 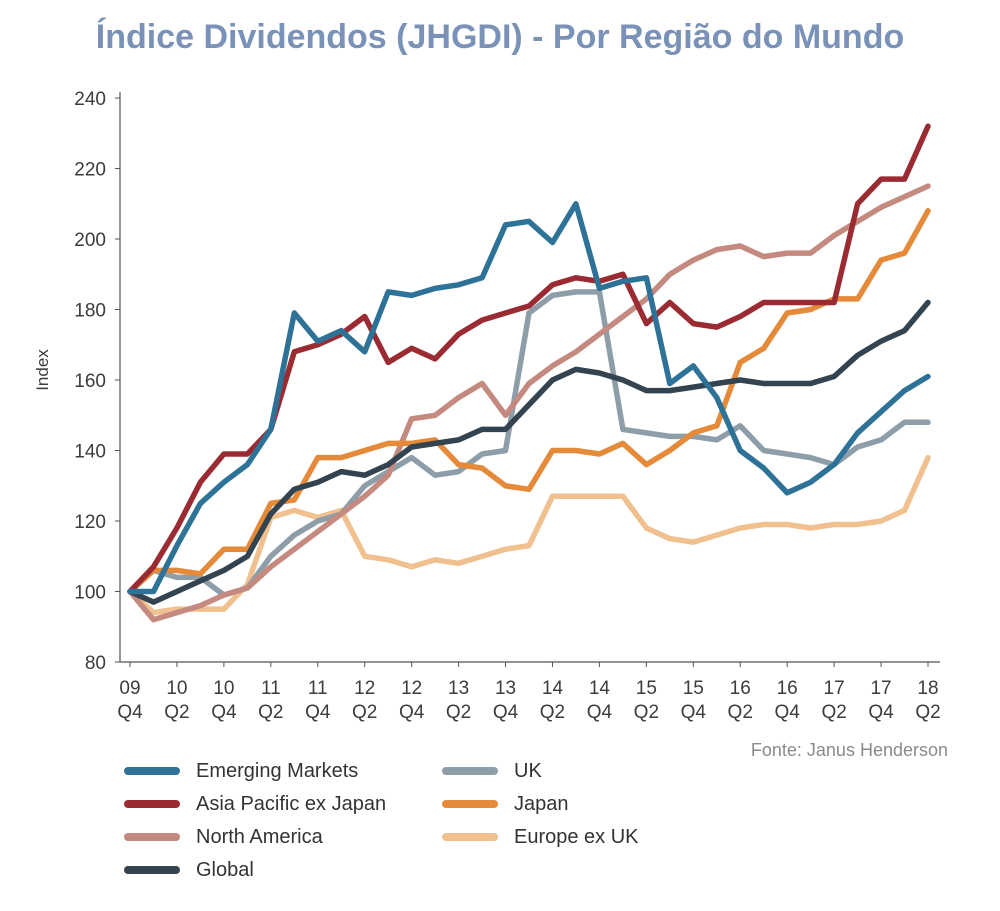 I want to click on y-tick-label: 120, so click(x=90, y=522).